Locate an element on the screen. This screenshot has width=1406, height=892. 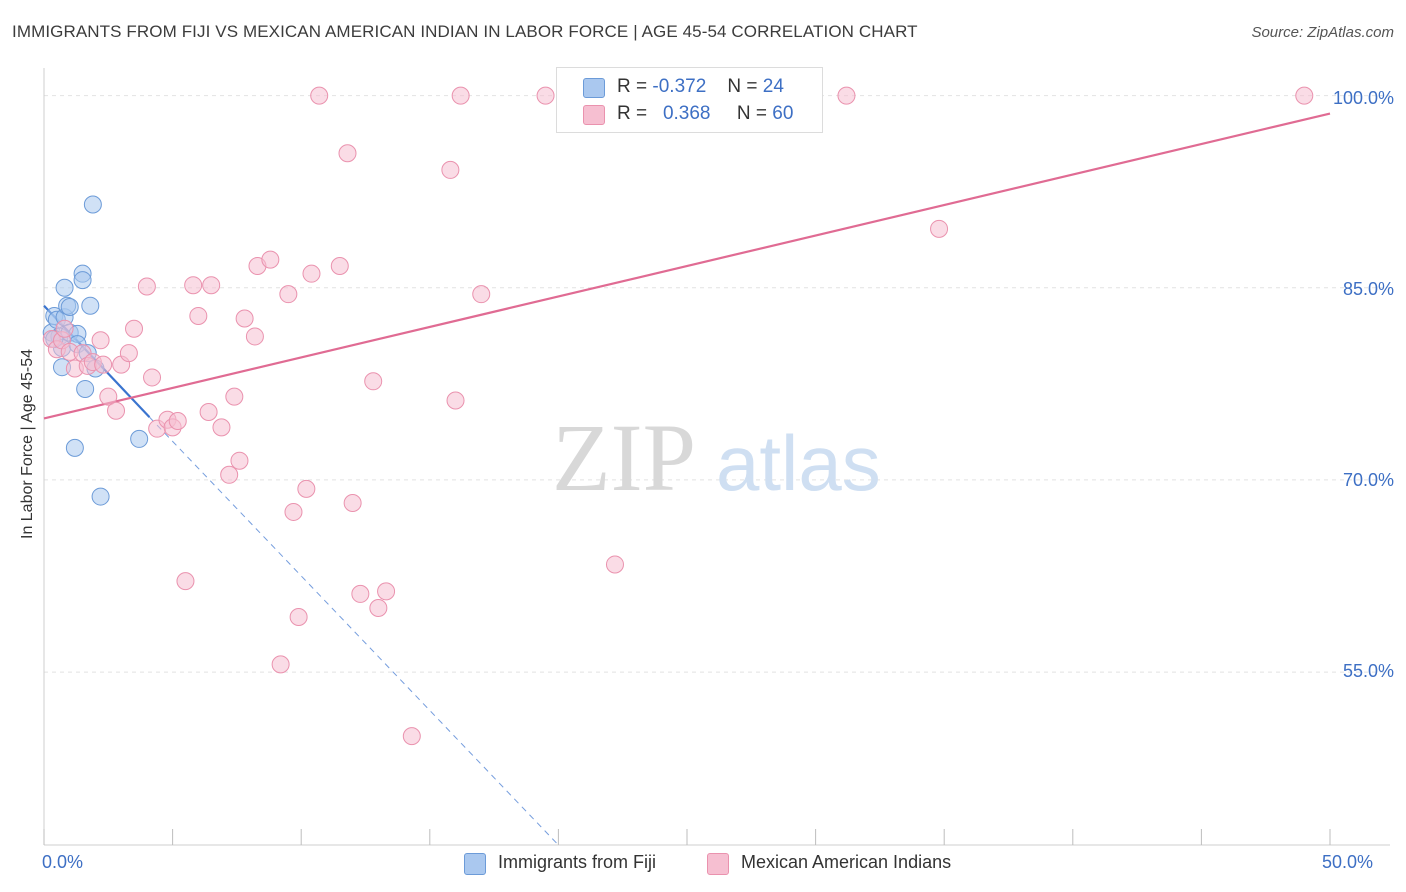
legend-text-mex: R = 0.368 N = 60 is located at coordinates (705, 114).